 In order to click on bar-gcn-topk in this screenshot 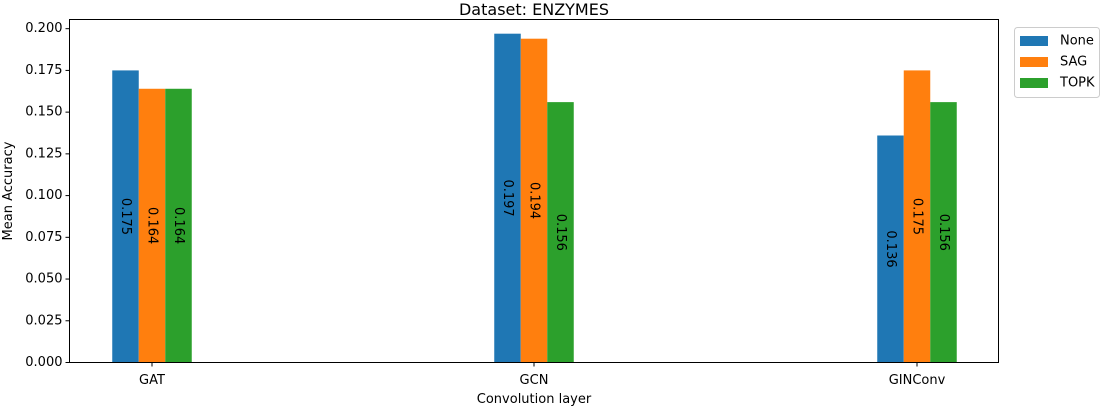, I will do `click(560, 232)`.